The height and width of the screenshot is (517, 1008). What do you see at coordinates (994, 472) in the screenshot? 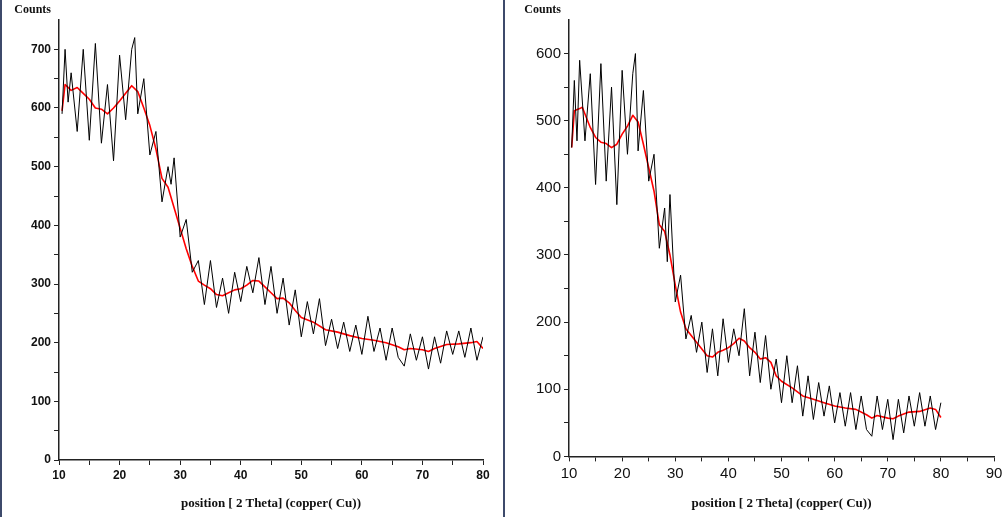
I see `x-tick-label: 90` at bounding box center [994, 472].